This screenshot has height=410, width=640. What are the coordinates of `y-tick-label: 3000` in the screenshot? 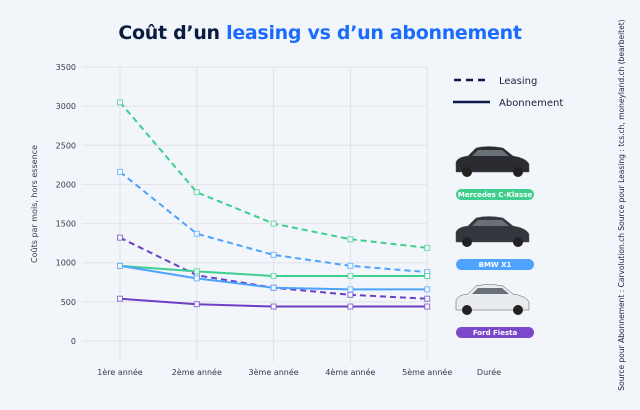 It's located at (66, 106).